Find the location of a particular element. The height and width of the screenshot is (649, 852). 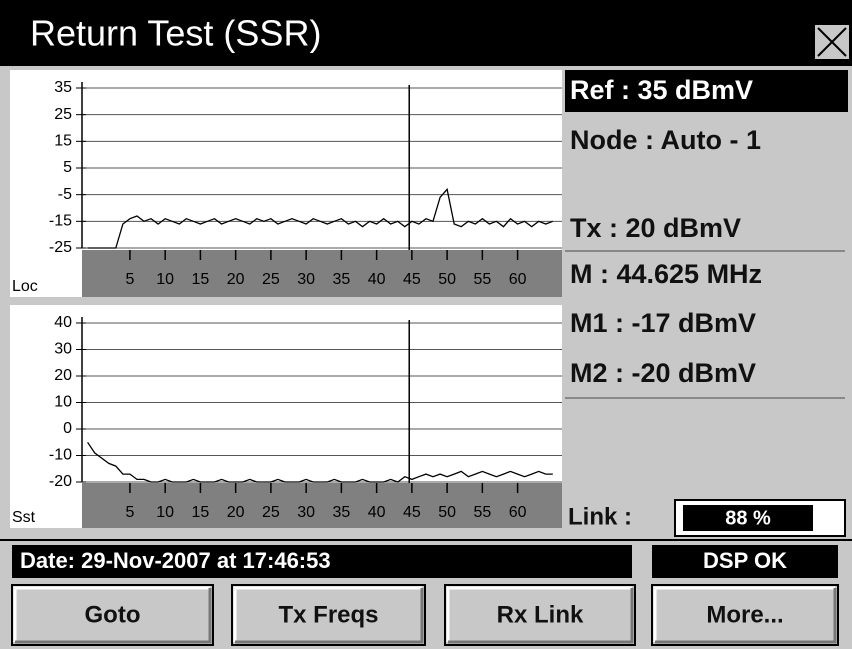

dsp-bar is located at coordinates (745, 561).